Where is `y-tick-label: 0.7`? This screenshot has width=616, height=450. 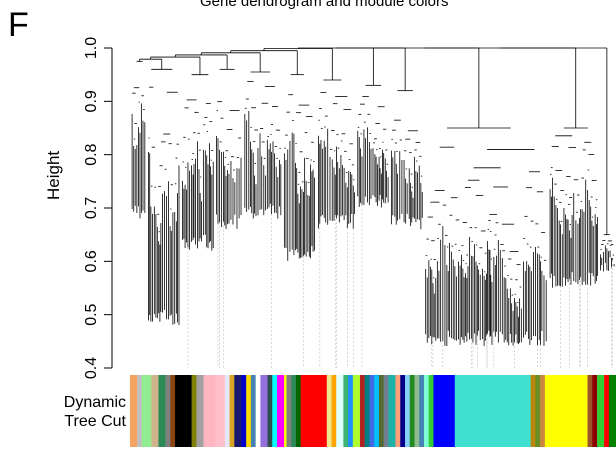
y-tick-label: 0.7 is located at coordinates (91, 208).